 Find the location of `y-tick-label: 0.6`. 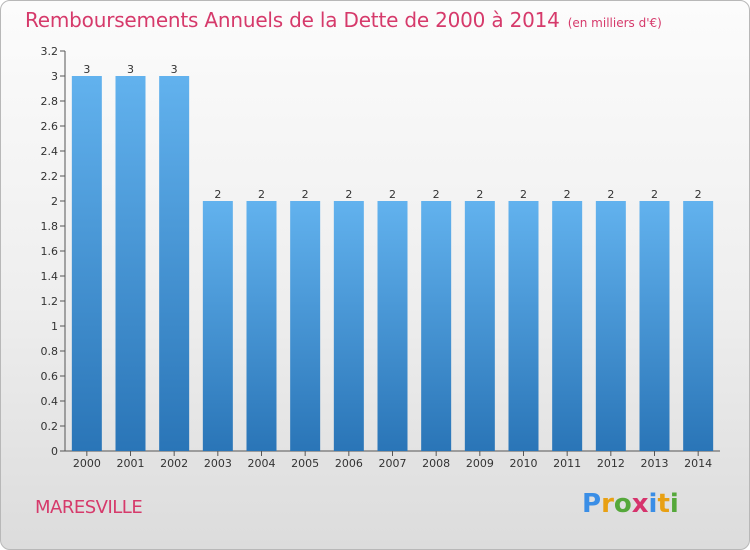

y-tick-label: 0.6 is located at coordinates (50, 376).